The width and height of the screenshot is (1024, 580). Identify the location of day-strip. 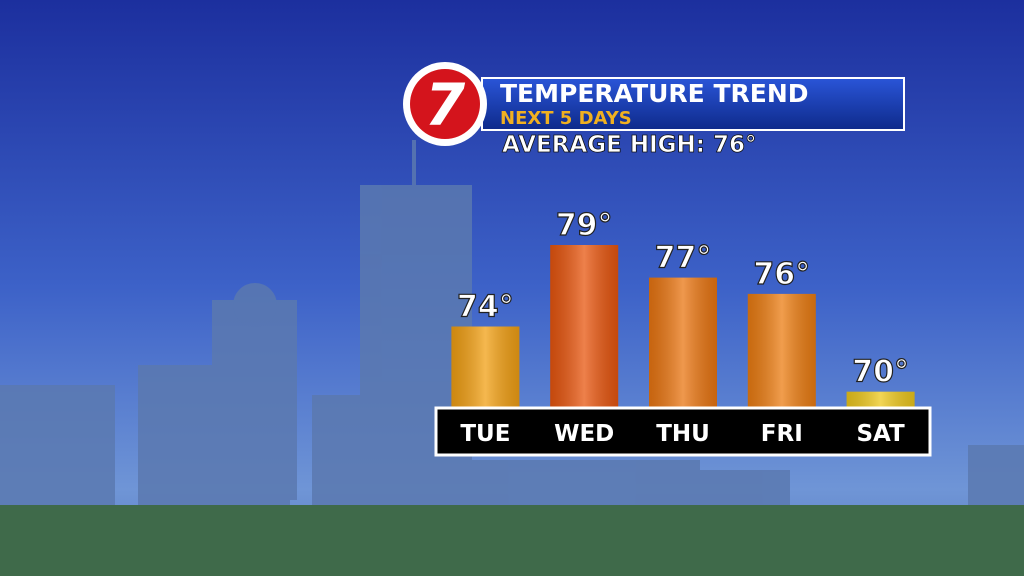
(683, 431).